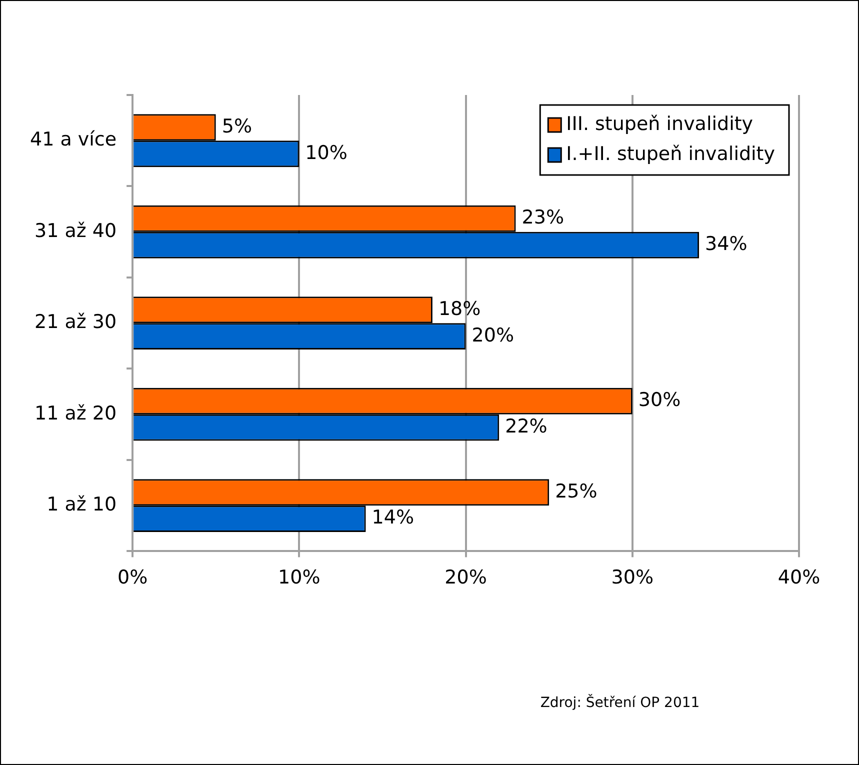 This screenshot has width=859, height=765. What do you see at coordinates (660, 123) in the screenshot?
I see `legend-label: III. stupeň invalidity` at bounding box center [660, 123].